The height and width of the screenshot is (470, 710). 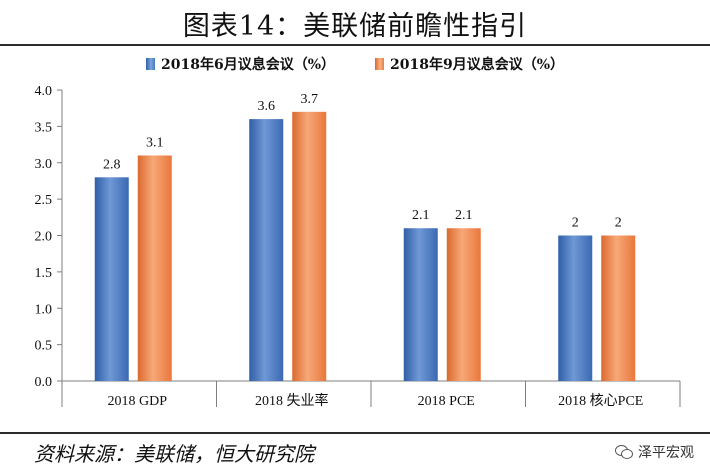 What do you see at coordinates (44, 309) in the screenshot?
I see `y-tick-label: 1.0` at bounding box center [44, 309].